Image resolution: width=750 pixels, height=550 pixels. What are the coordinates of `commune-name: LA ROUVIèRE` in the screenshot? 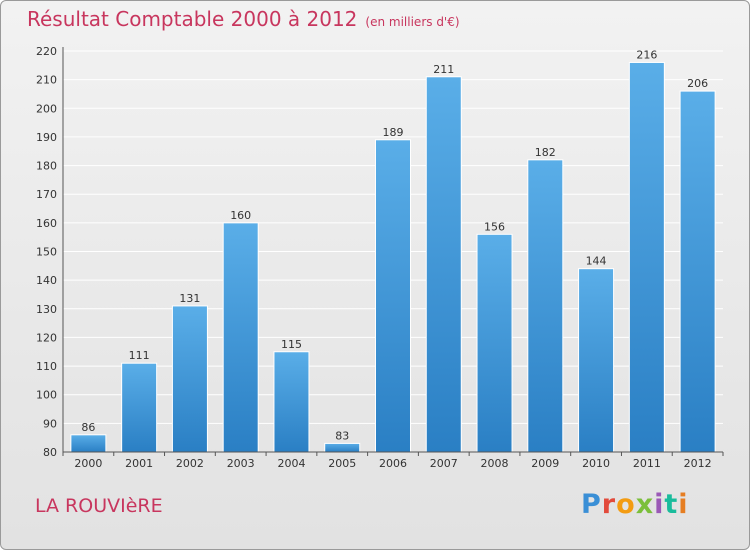 It's located at (99, 506).